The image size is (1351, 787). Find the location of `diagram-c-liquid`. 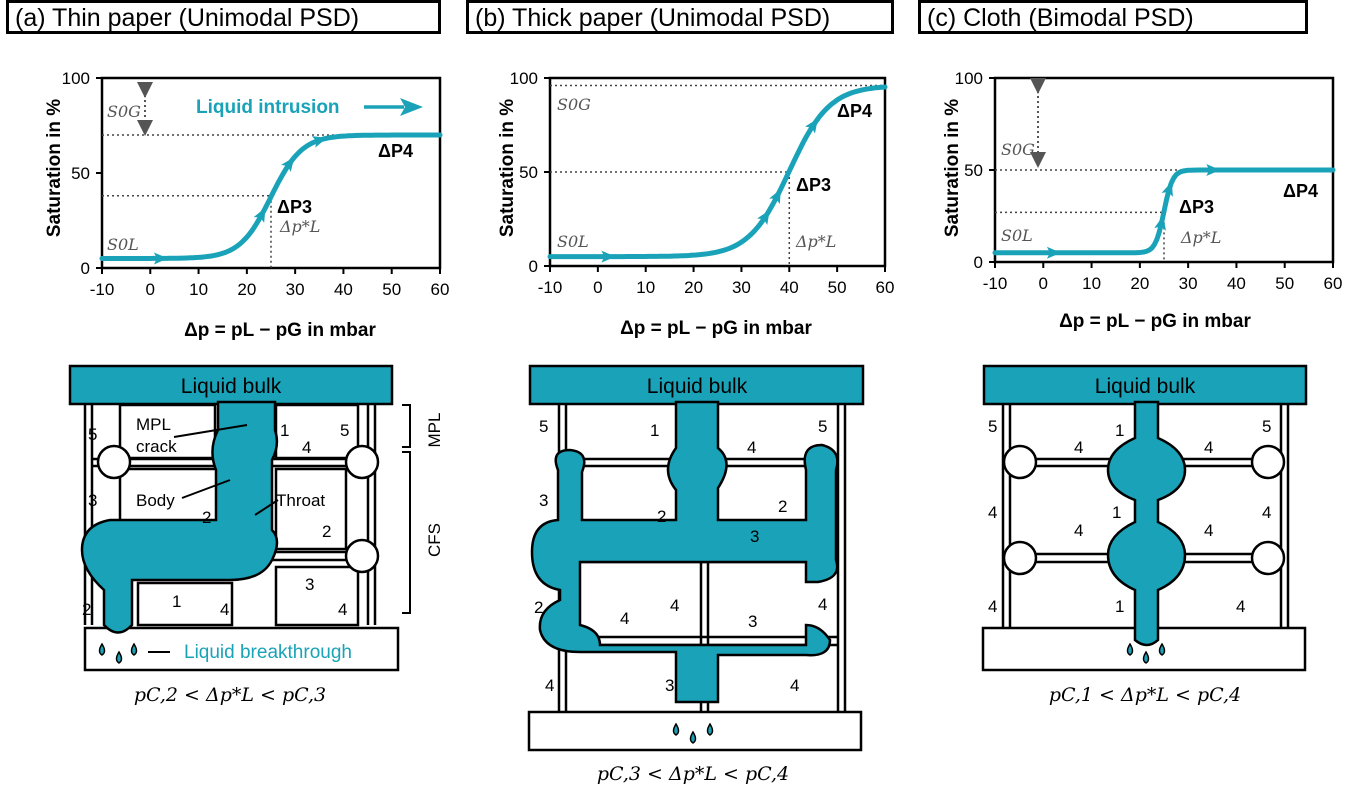

diagram-c-liquid is located at coordinates (1146, 523).